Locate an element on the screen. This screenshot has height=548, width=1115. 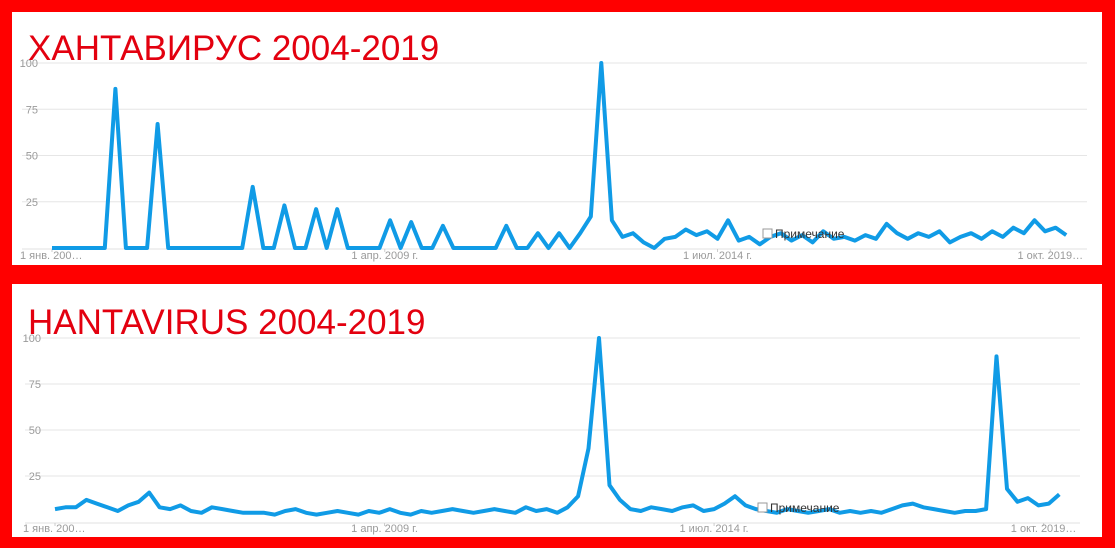
chart-title: ХАНТАВИРУС 2004-2019 is located at coordinates (233, 48).